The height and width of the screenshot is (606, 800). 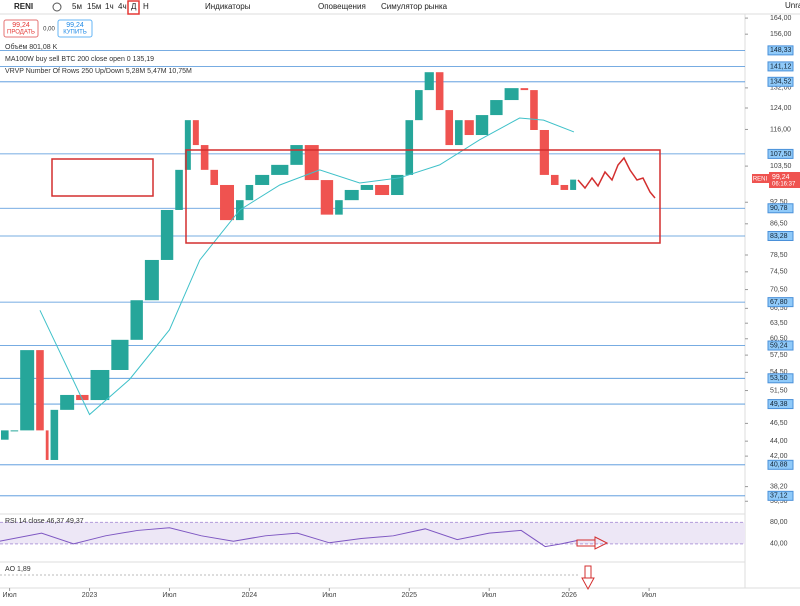 What do you see at coordinates (781, 166) in the screenshot?
I see `y-tick-label: 103,50` at bounding box center [781, 166].